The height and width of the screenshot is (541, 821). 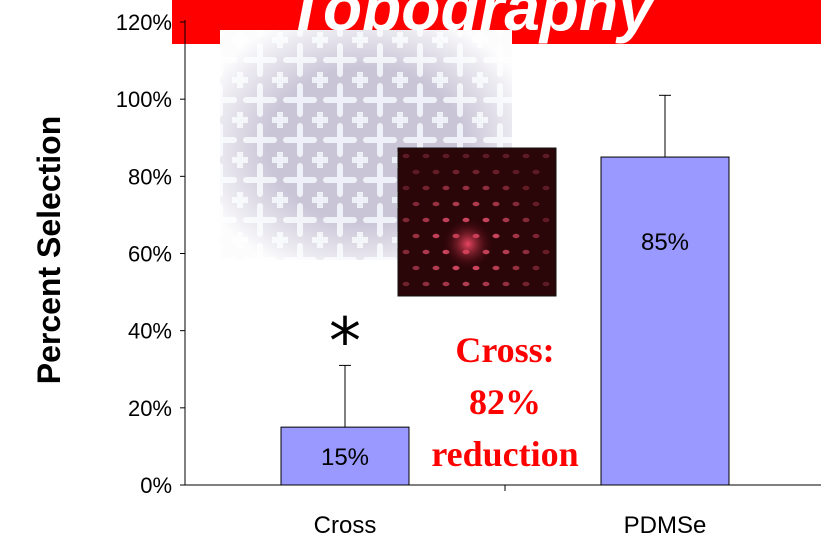 I want to click on bar-cross, so click(x=345, y=456).